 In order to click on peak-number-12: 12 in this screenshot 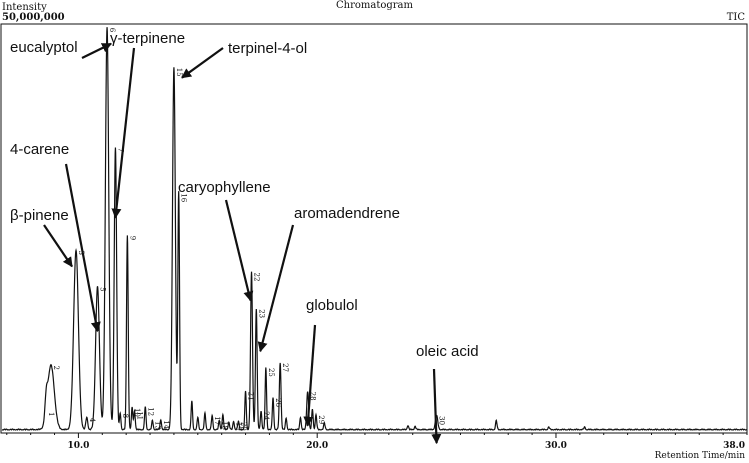, I will do `click(150, 411)`.